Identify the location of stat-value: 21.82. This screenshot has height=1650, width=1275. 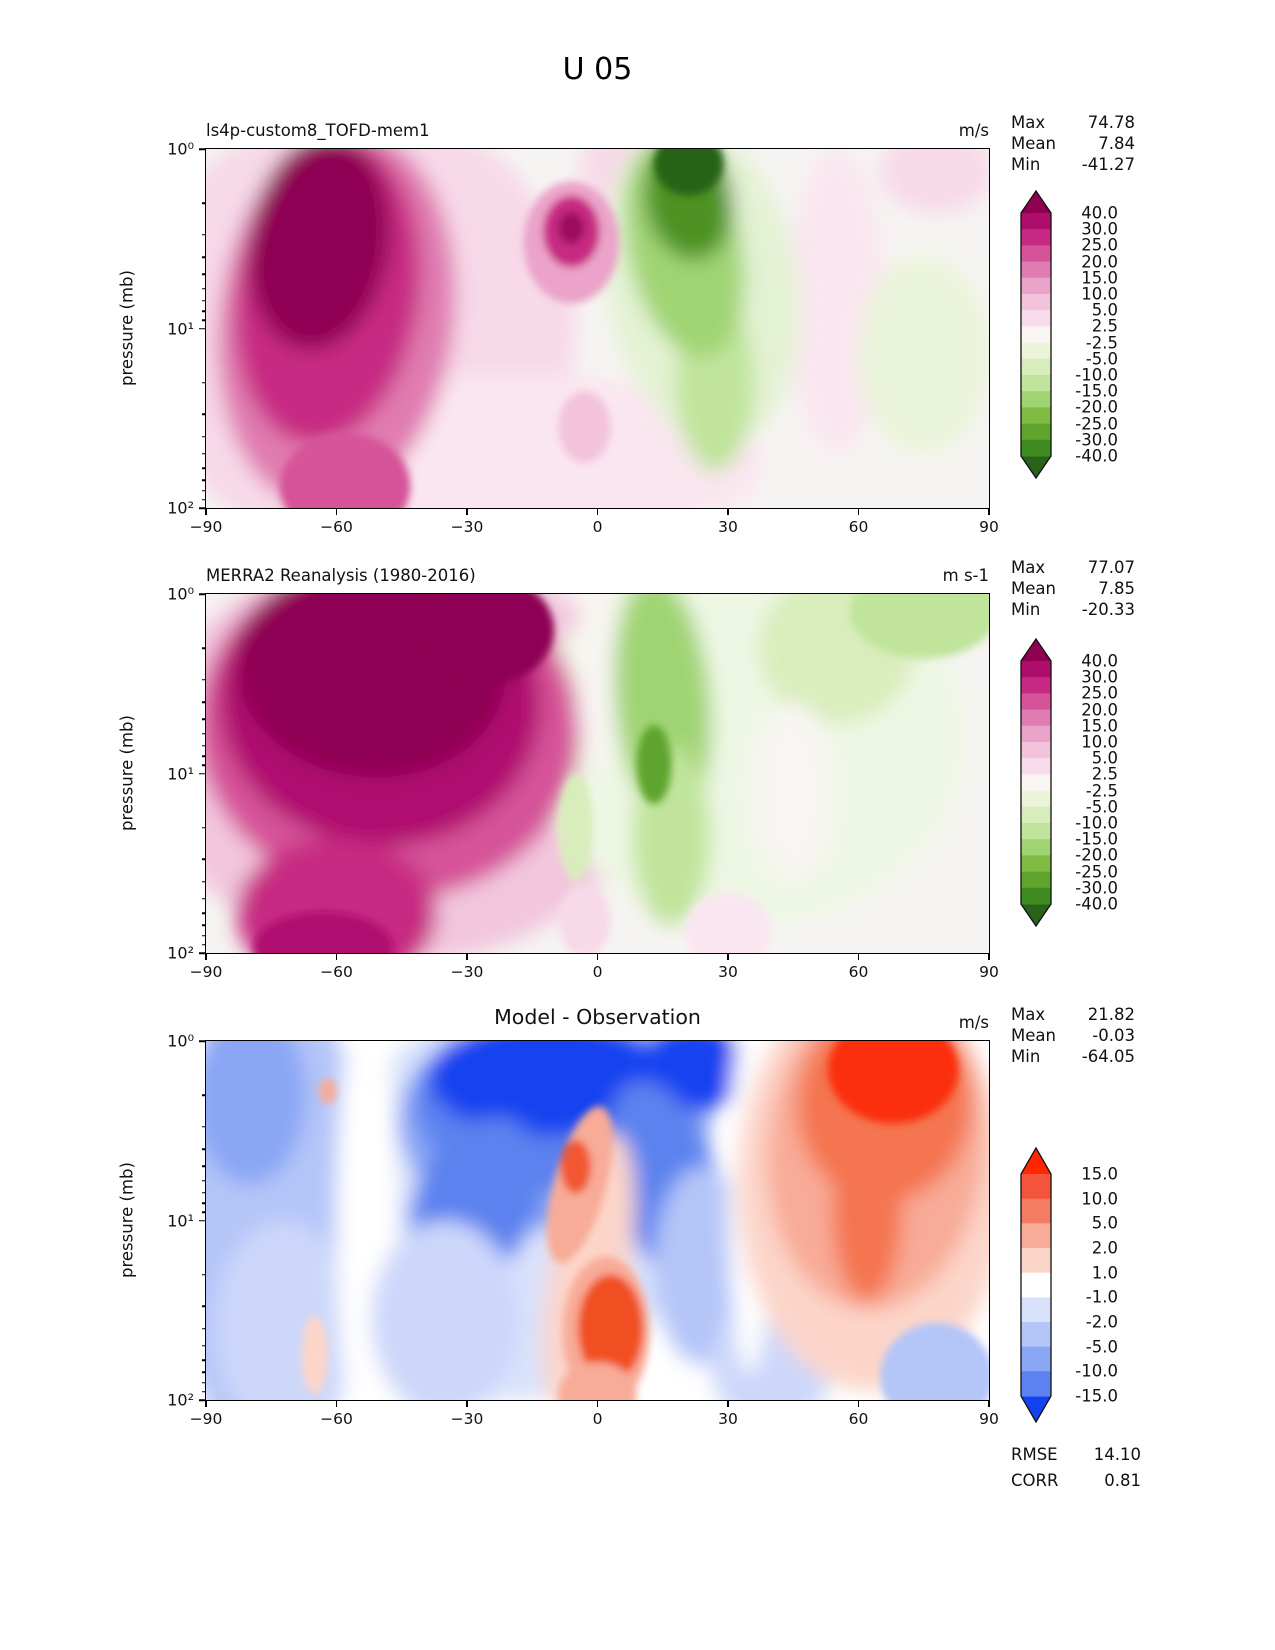
(1111, 1014).